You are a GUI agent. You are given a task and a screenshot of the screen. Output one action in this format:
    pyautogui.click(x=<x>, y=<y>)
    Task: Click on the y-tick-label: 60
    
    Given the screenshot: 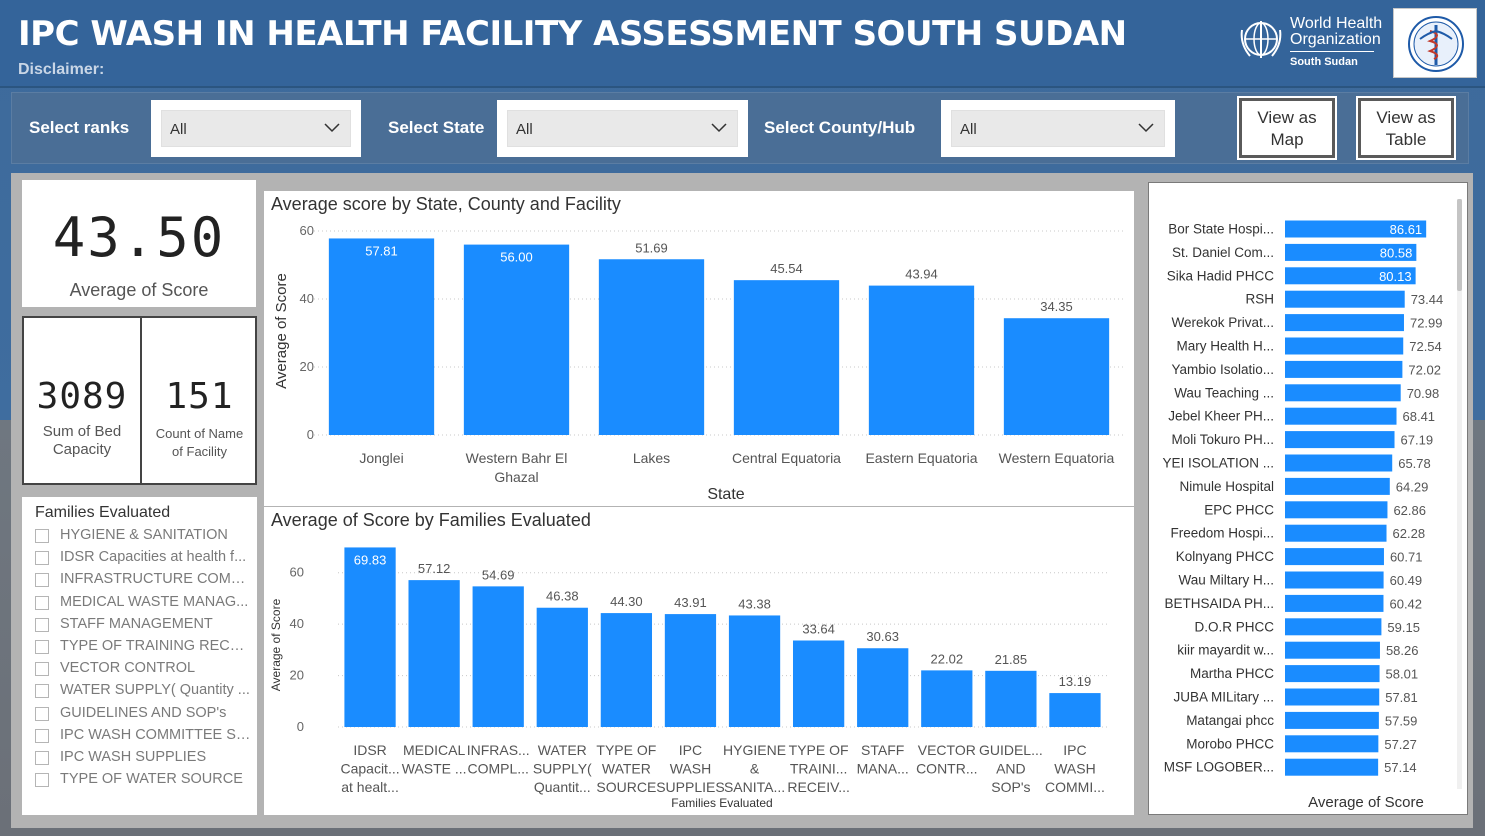 What is the action you would take?
    pyautogui.click(x=307, y=230)
    